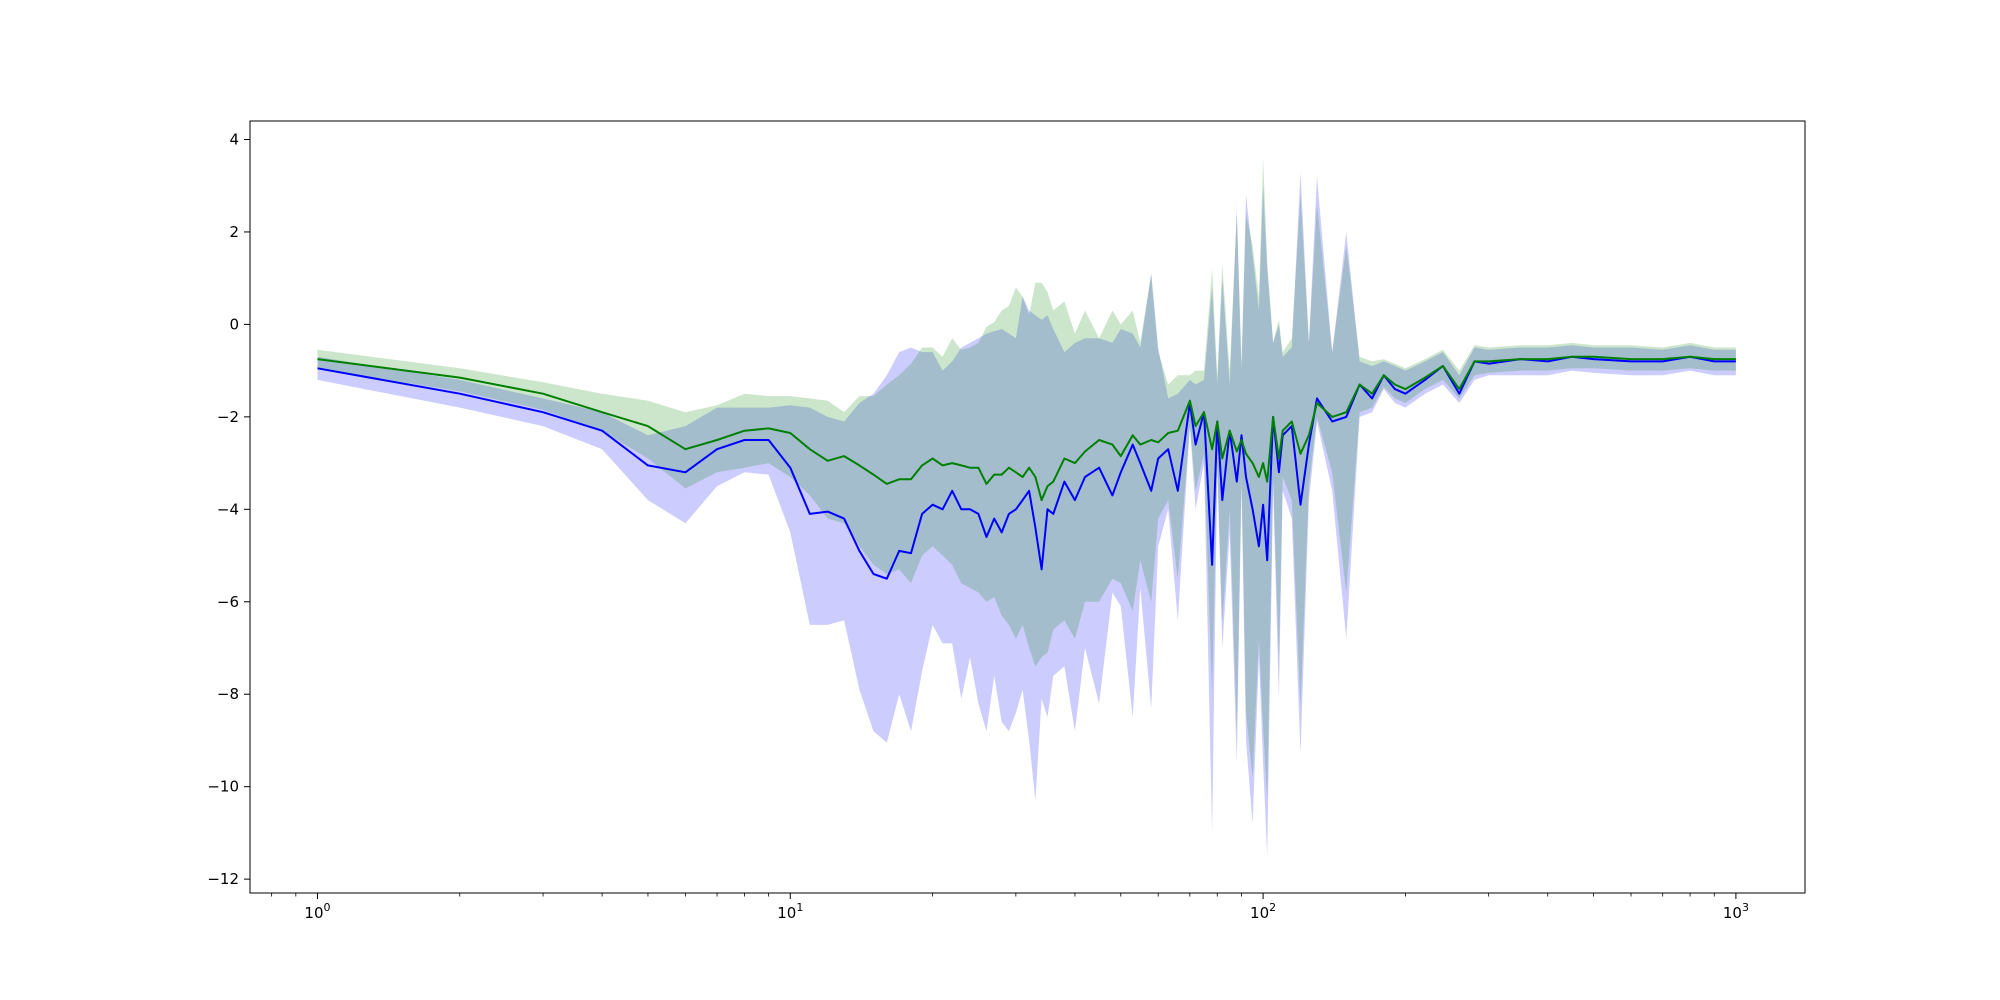  I want to click on y-tick-label: −10, so click(223, 787).